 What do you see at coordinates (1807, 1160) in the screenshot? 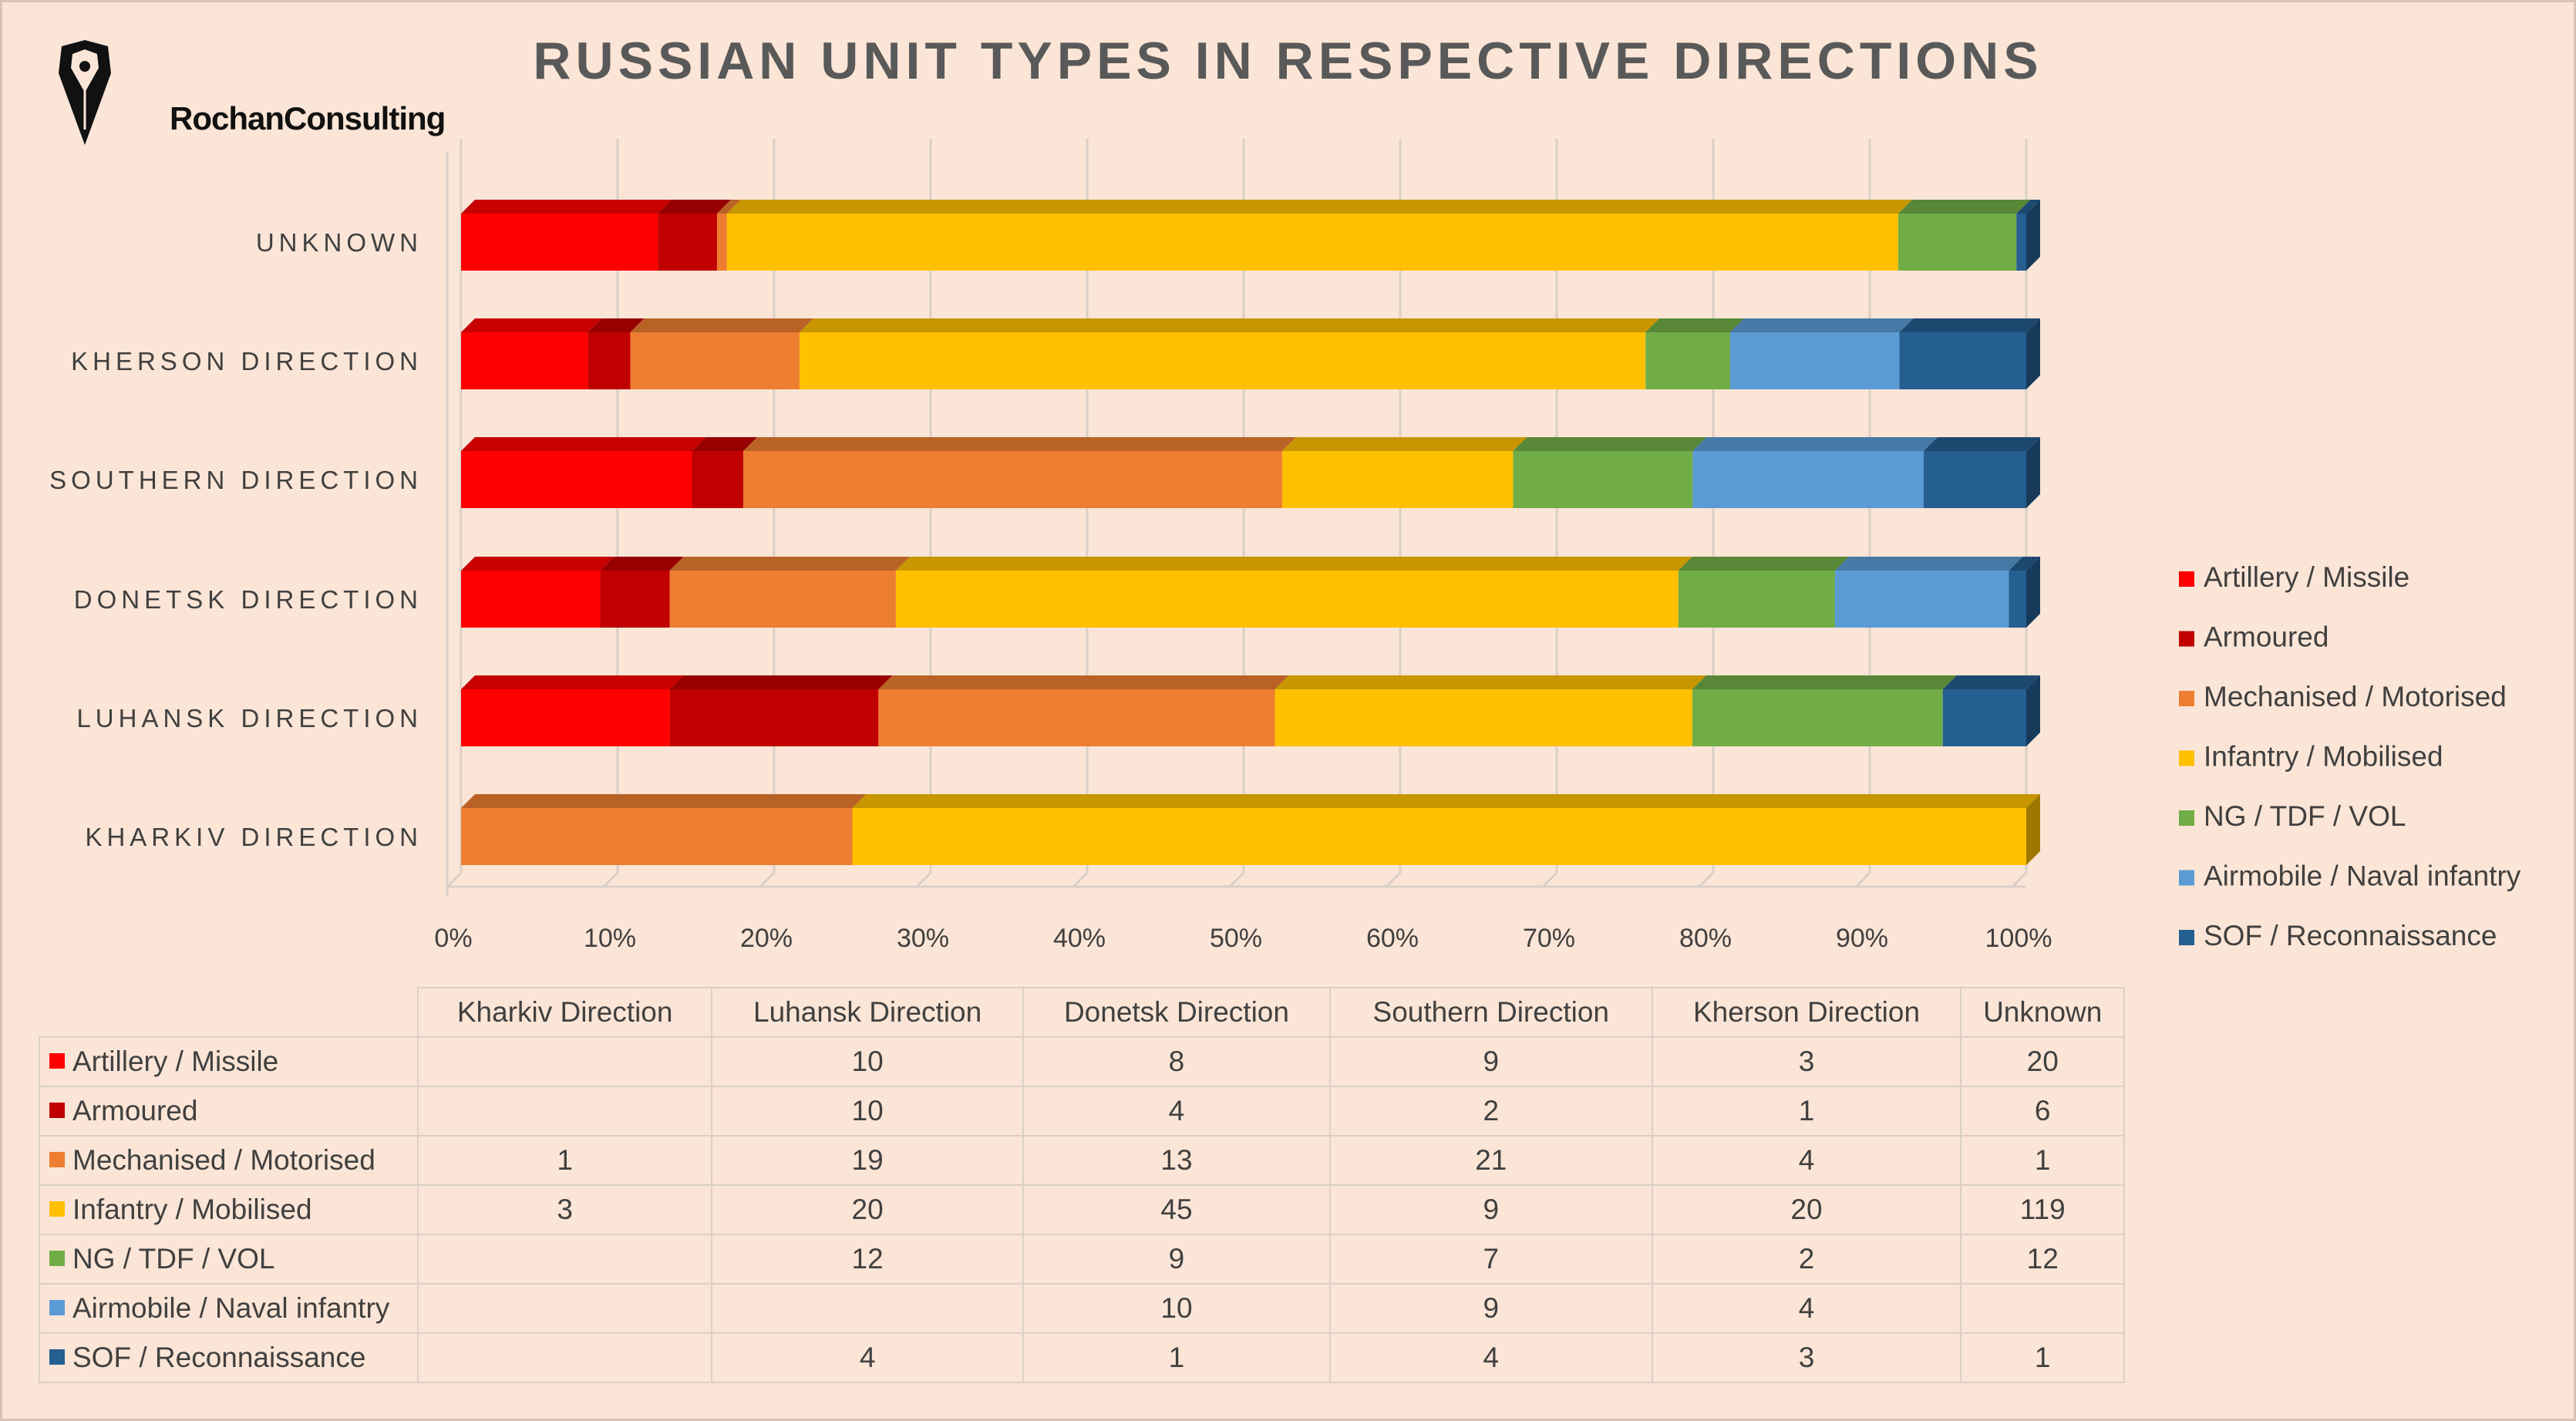
I see `data-table-cell: 4` at bounding box center [1807, 1160].